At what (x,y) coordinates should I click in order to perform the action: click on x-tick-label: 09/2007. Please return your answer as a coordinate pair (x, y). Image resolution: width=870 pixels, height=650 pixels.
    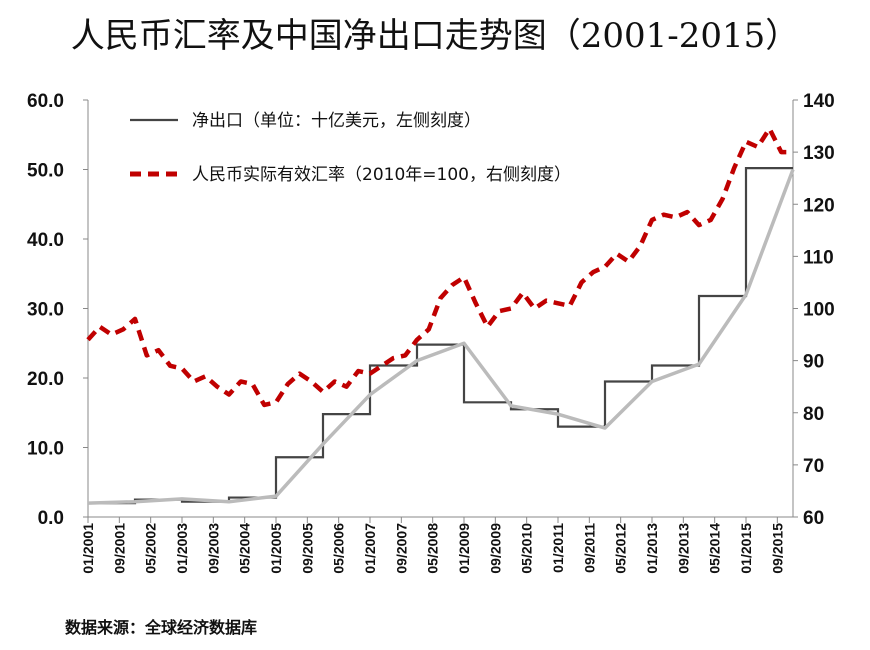
    Looking at the image, I should click on (401, 548).